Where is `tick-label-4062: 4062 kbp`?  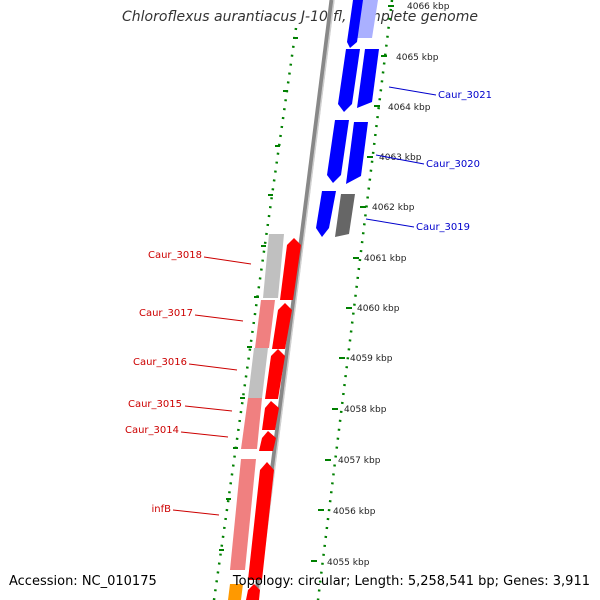 tick-label-4062: 4062 kbp is located at coordinates (393, 208).